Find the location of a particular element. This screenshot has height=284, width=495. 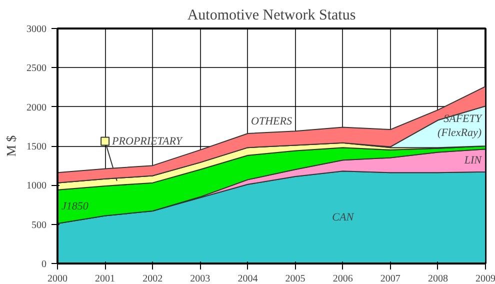

x-tick-label: 2008 is located at coordinates (438, 279).